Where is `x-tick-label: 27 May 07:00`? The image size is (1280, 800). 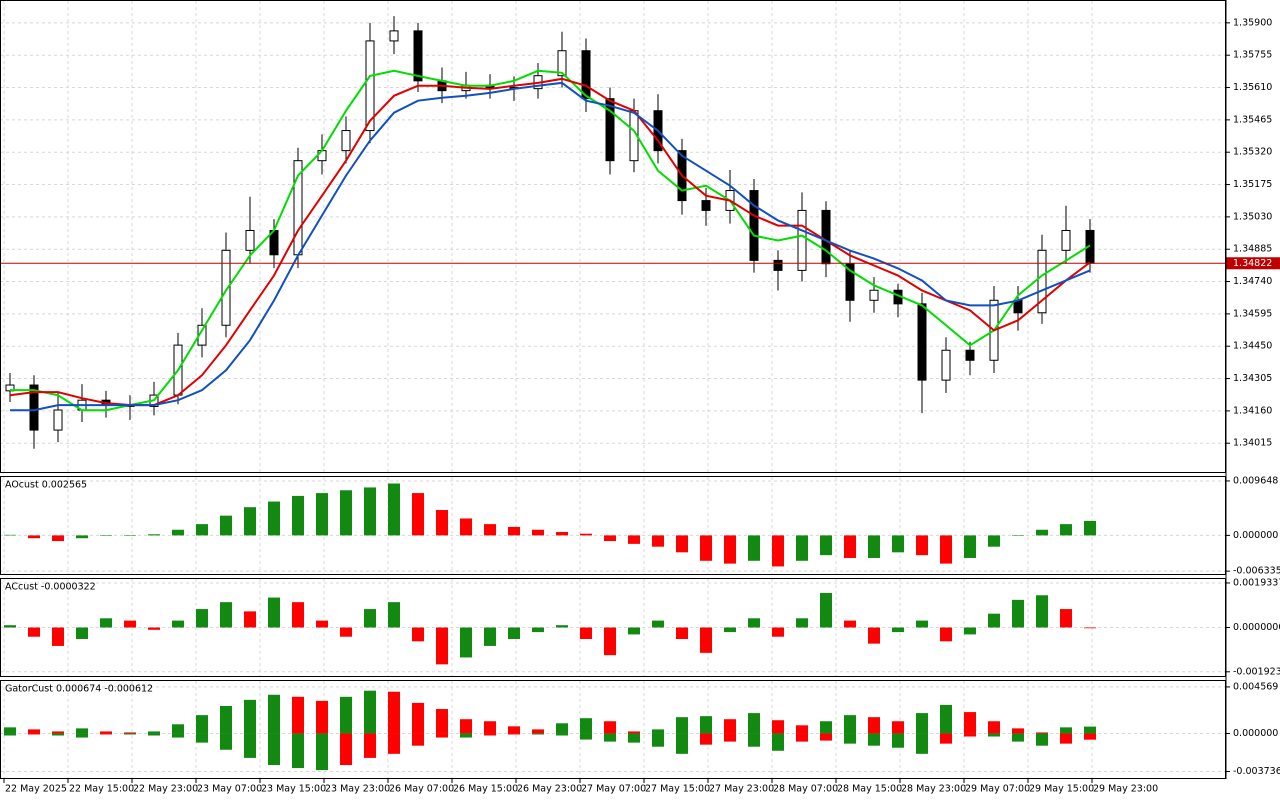
x-tick-label: 27 May 07:00 is located at coordinates (613, 789).